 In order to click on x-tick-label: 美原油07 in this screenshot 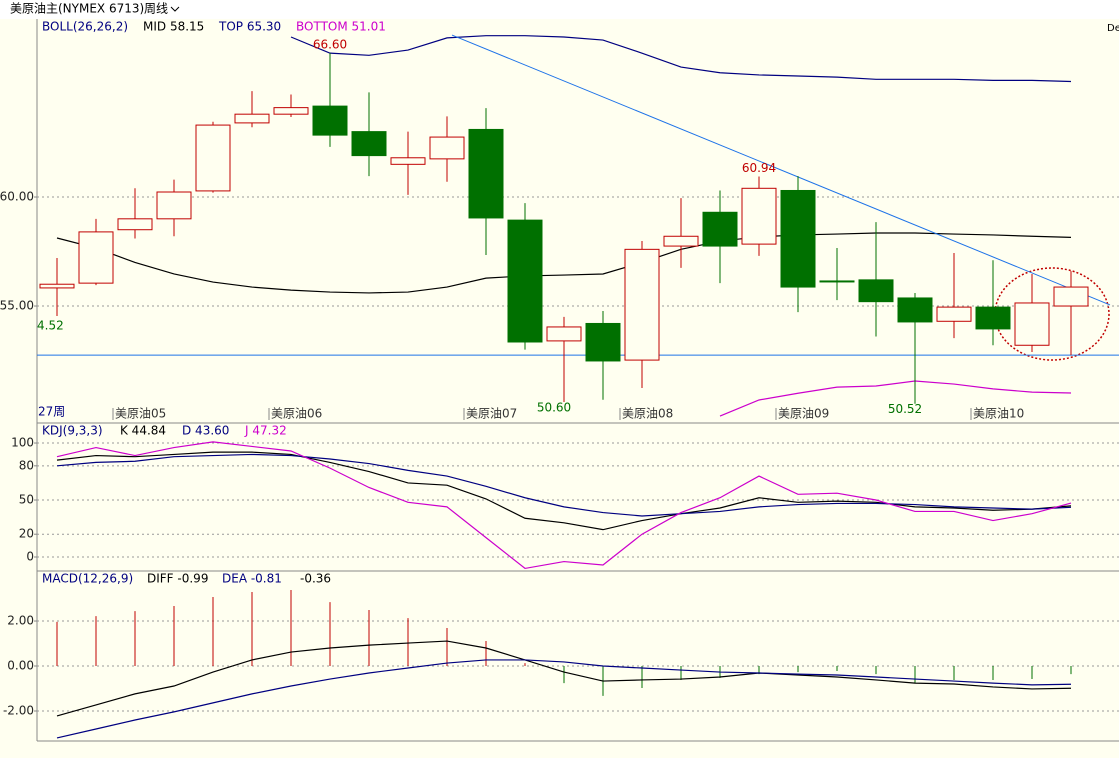, I will do `click(491, 414)`.